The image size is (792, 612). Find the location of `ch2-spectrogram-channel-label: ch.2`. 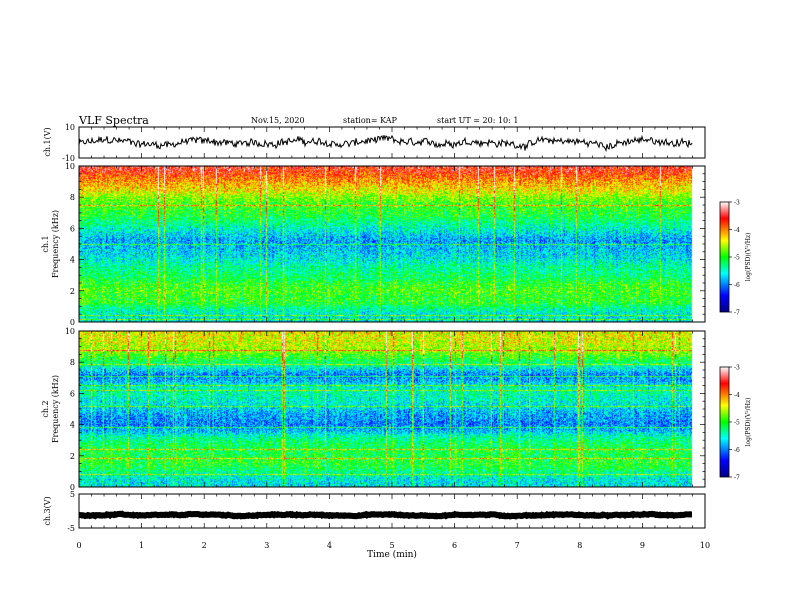

ch2-spectrogram-channel-label: ch.2 is located at coordinates (45, 408).